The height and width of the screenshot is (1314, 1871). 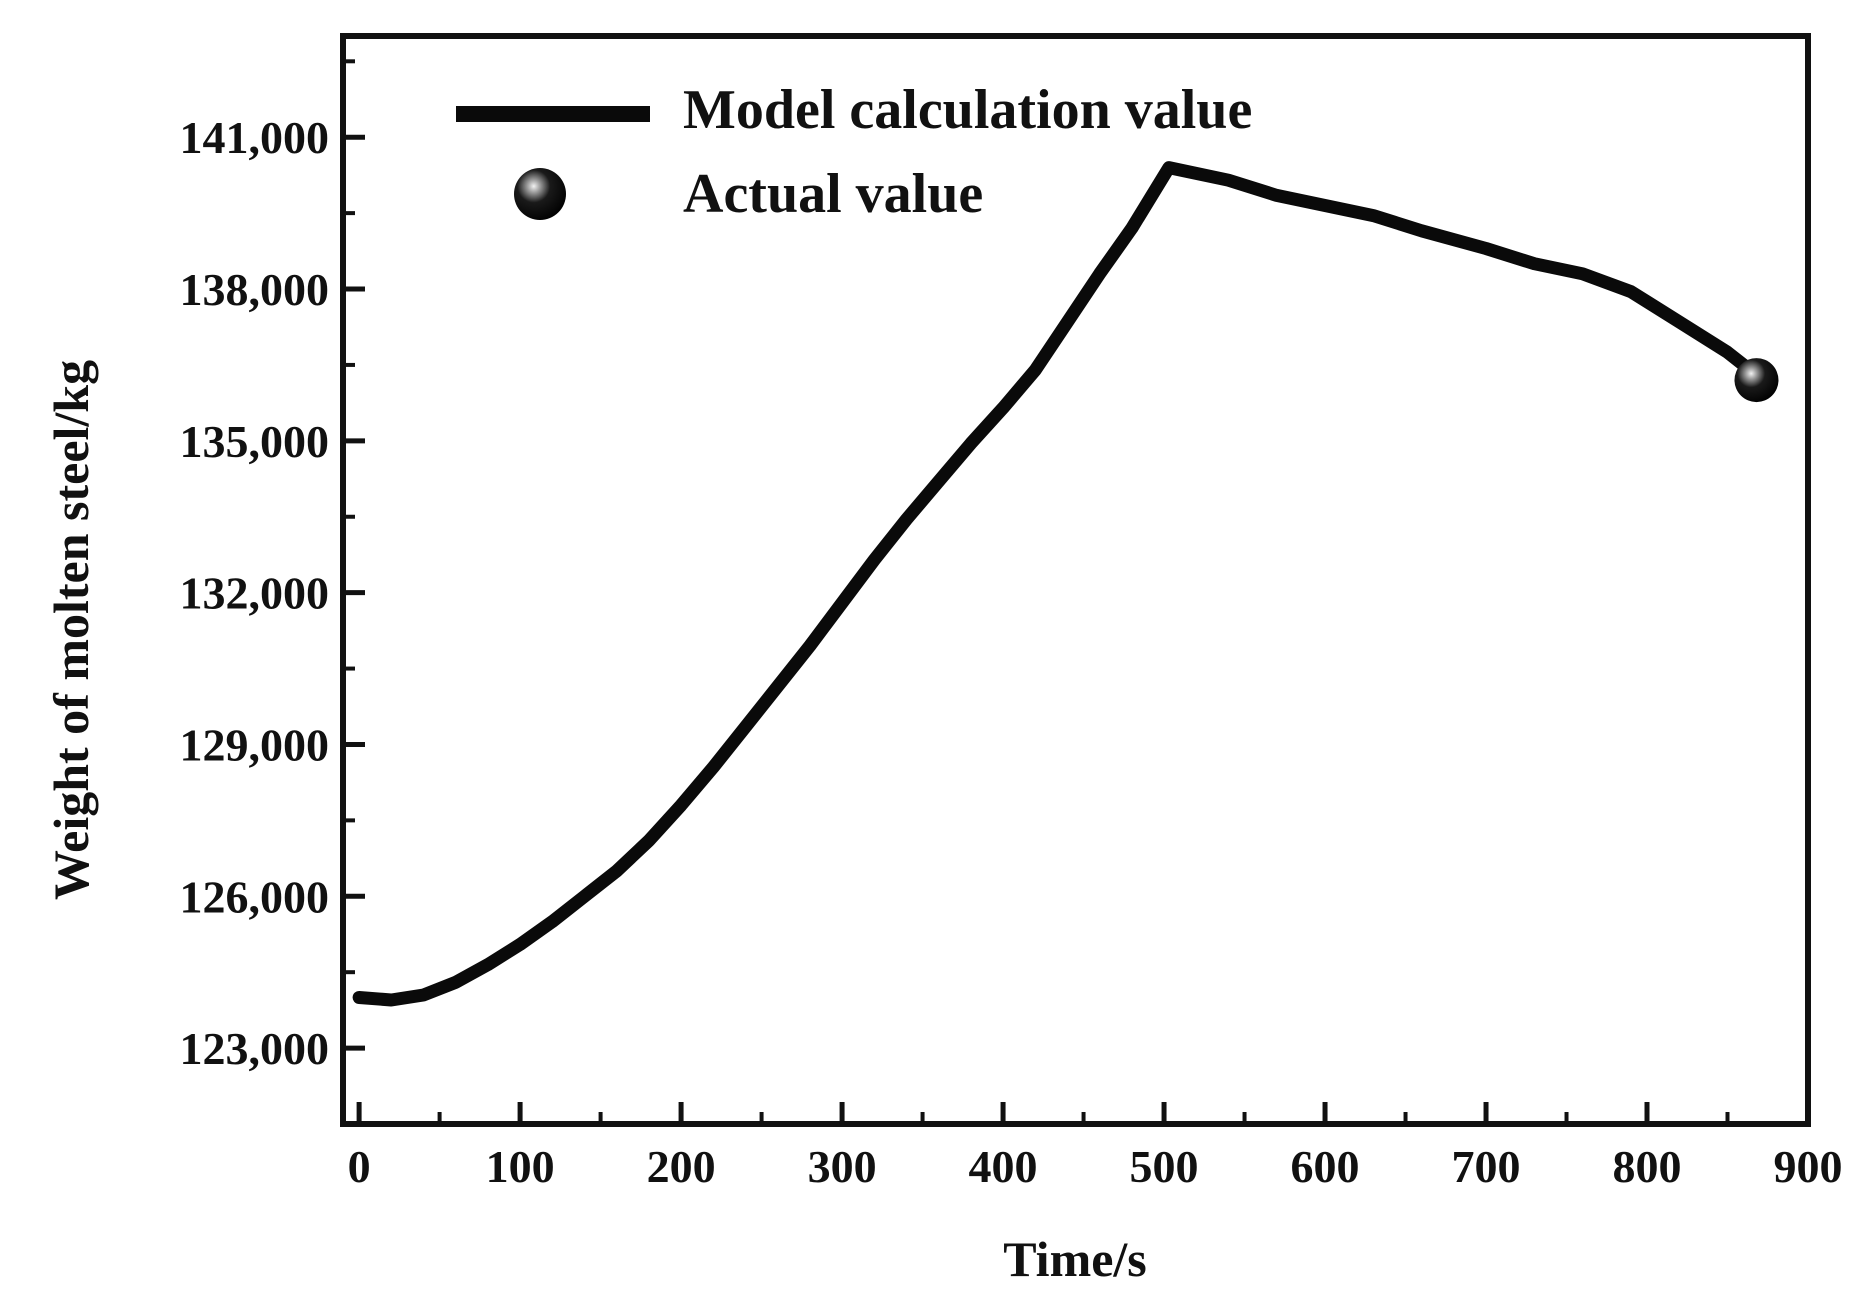 I want to click on y-tick-label: 138,000, so click(x=255, y=289).